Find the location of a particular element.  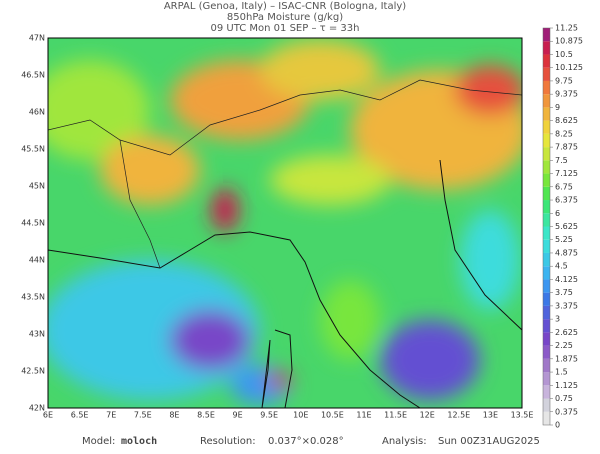

lon-label: 7.5E is located at coordinates (143, 415).